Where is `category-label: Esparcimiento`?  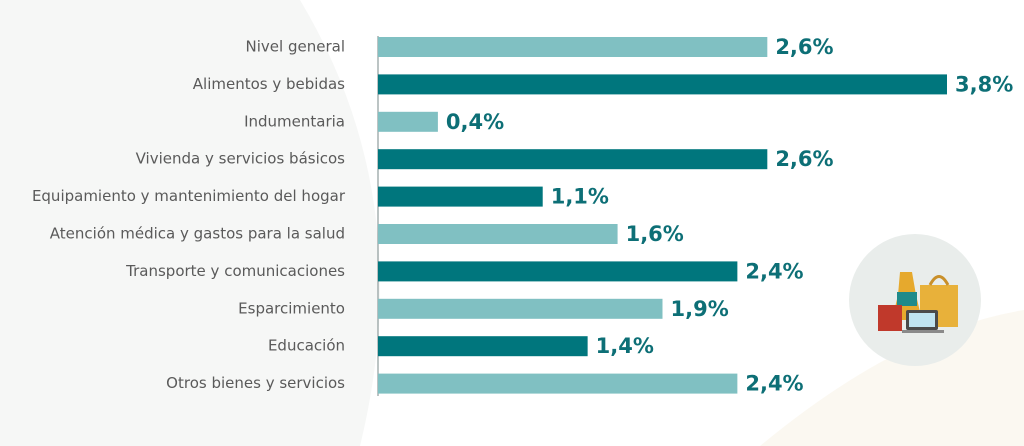
category-label: Esparcimiento is located at coordinates (291, 308).